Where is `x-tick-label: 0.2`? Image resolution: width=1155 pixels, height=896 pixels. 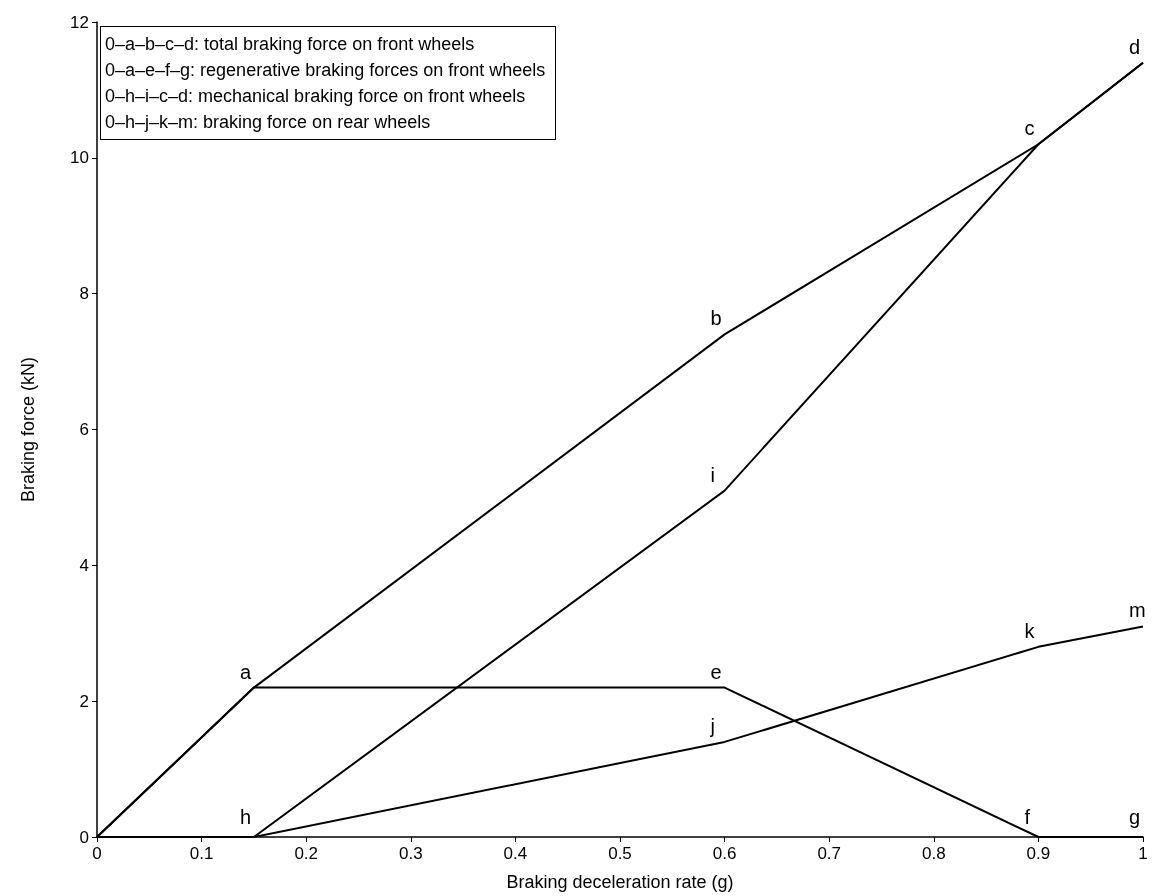
x-tick-label: 0.2 is located at coordinates (306, 853).